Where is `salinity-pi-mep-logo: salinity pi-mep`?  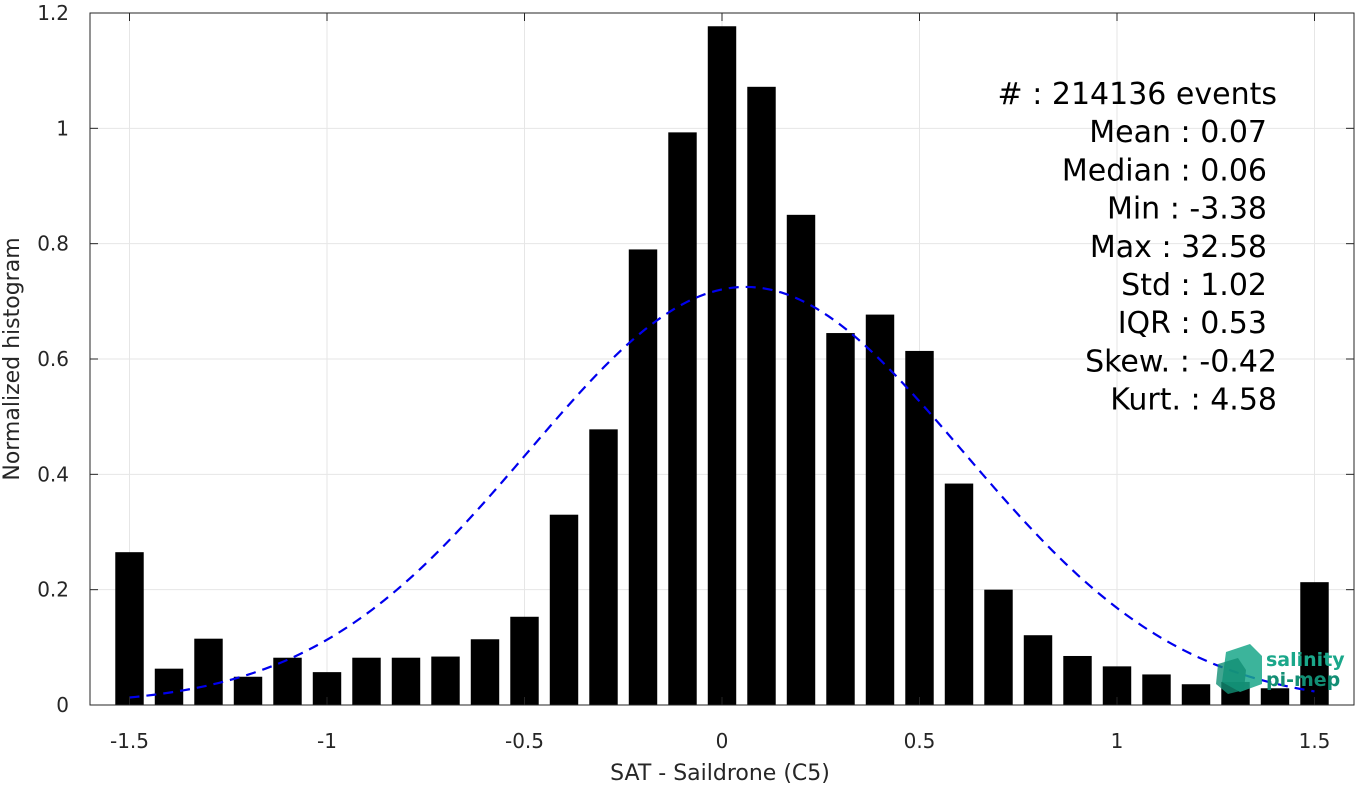 salinity-pi-mep-logo: salinity pi-mep is located at coordinates (1280, 669).